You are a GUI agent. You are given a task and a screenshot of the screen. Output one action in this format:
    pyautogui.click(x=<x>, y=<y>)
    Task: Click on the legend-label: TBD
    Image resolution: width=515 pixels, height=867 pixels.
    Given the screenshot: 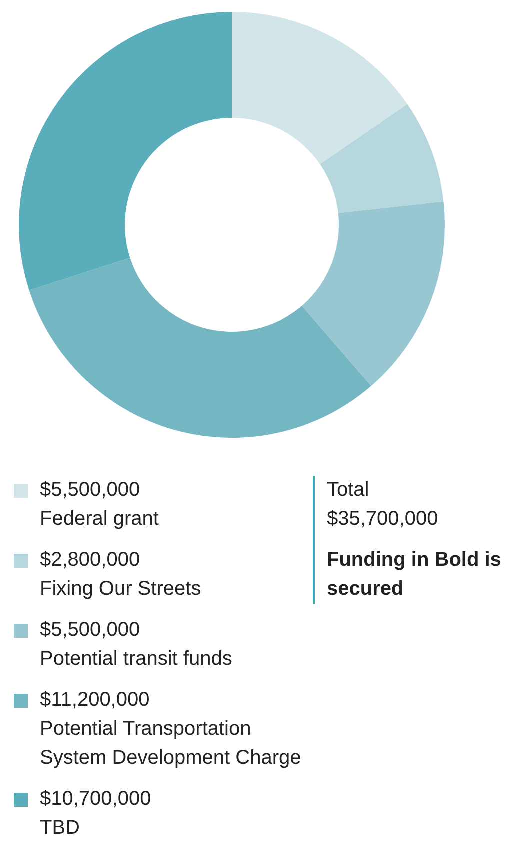 What is the action you would take?
    pyautogui.click(x=60, y=828)
    